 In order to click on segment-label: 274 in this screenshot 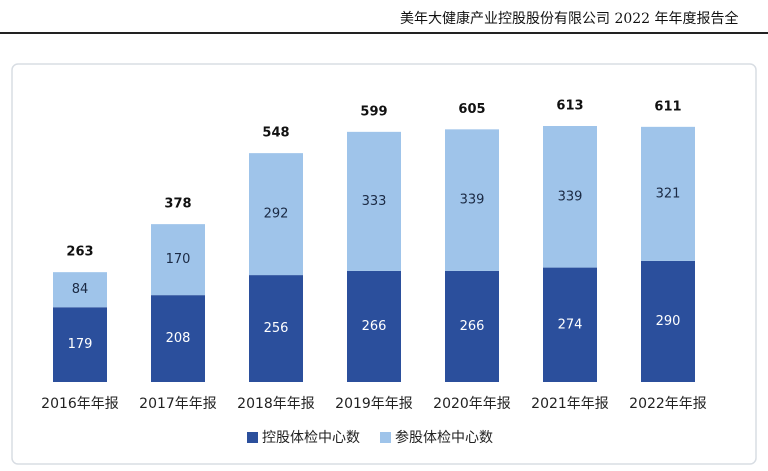, I will do `click(570, 324)`.